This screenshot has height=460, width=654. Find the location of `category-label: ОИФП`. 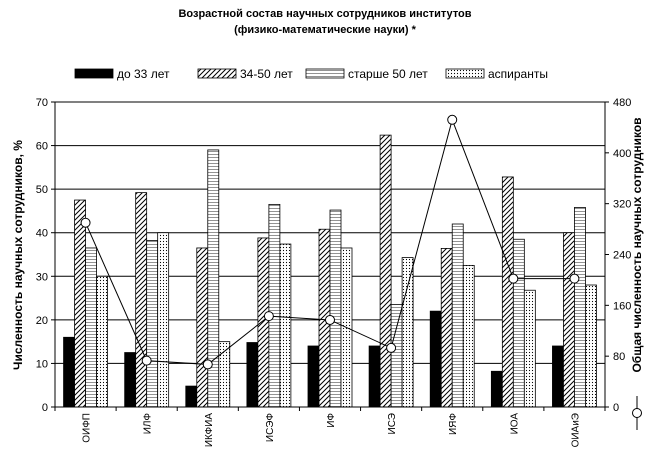

category-label: ОИФП is located at coordinates (87, 428).